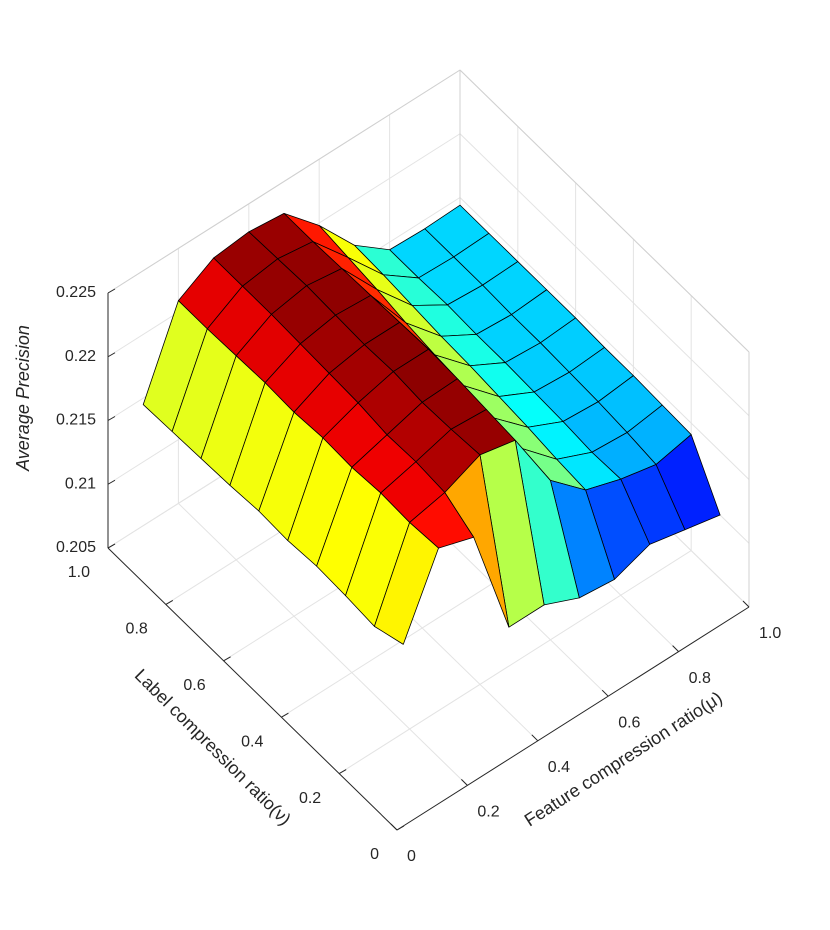  I want to click on x-tick-label: 0.4, so click(559, 767).